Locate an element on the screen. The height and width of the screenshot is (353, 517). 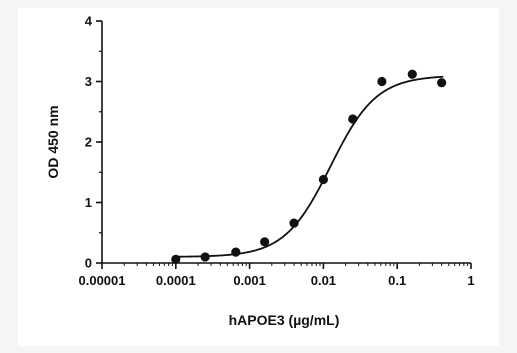
y-tick-label: 1 is located at coordinates (88, 202).